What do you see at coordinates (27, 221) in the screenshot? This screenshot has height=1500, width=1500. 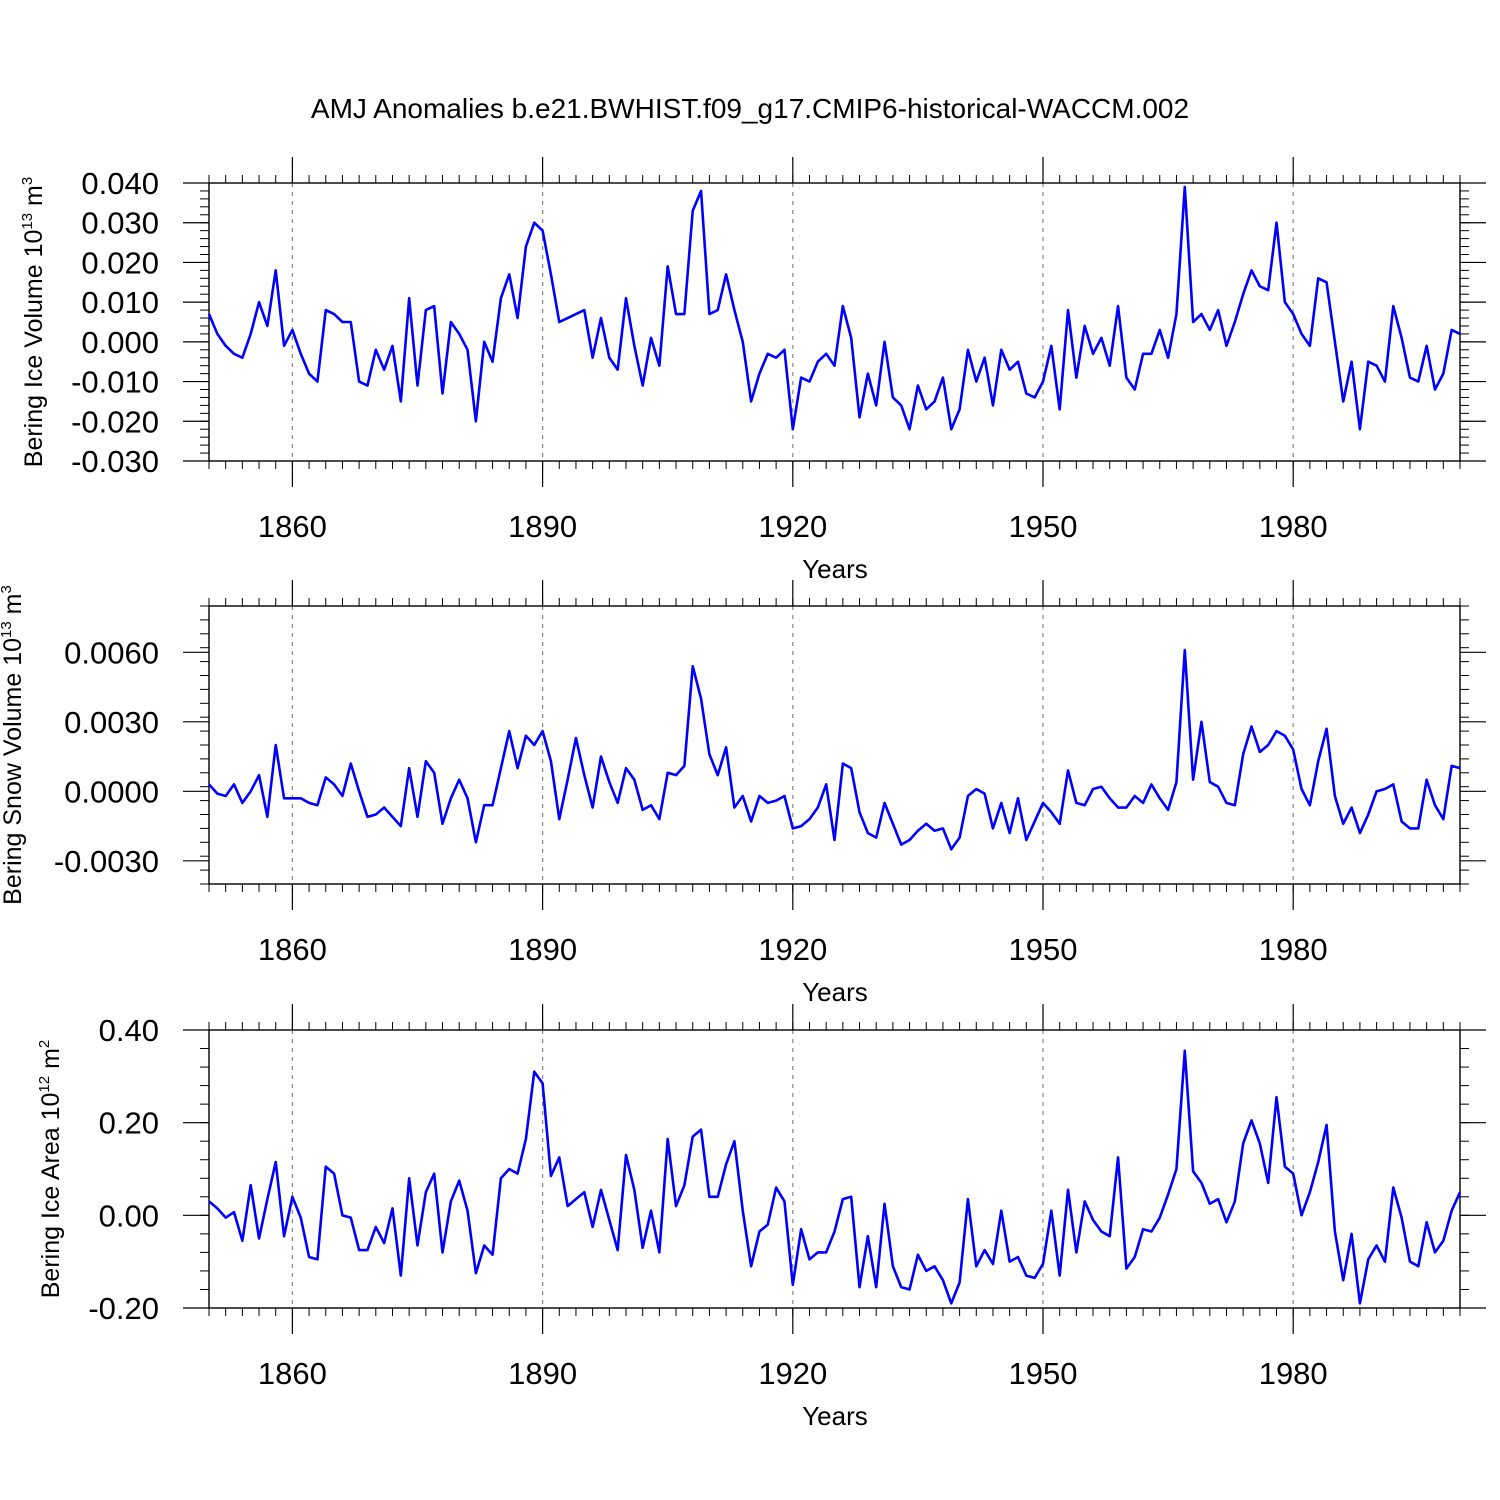 I see `ice-volume-y-axis-title-exponent: 13` at bounding box center [27, 221].